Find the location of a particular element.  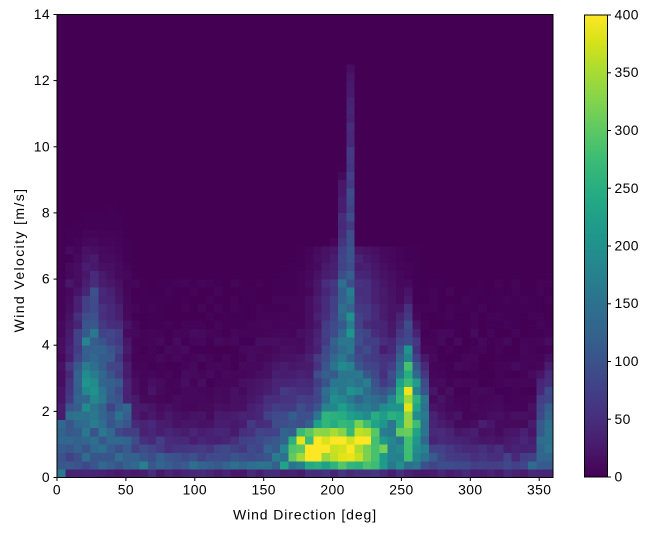

svg-text: 12 is located at coordinates (42, 80).